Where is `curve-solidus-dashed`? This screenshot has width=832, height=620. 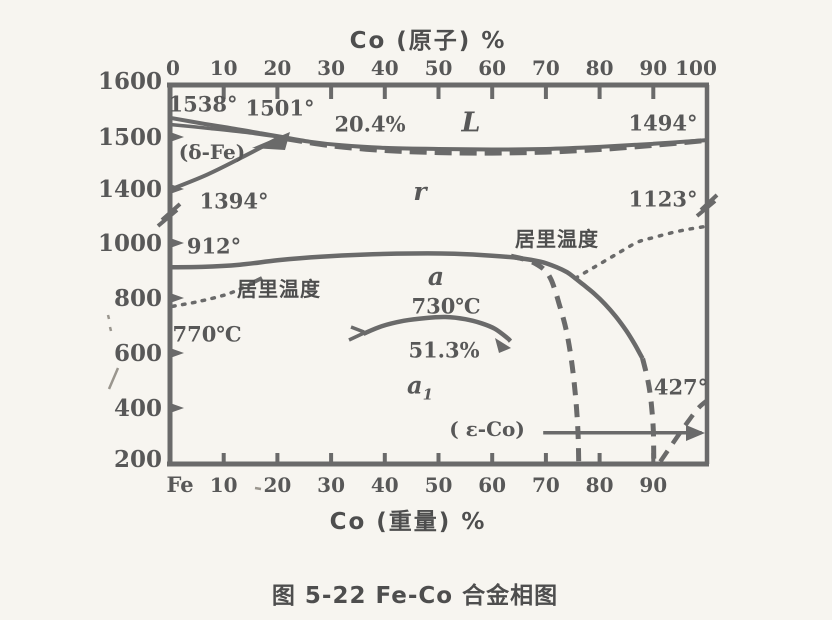
curve-solidus-dashed is located at coordinates (495, 146).